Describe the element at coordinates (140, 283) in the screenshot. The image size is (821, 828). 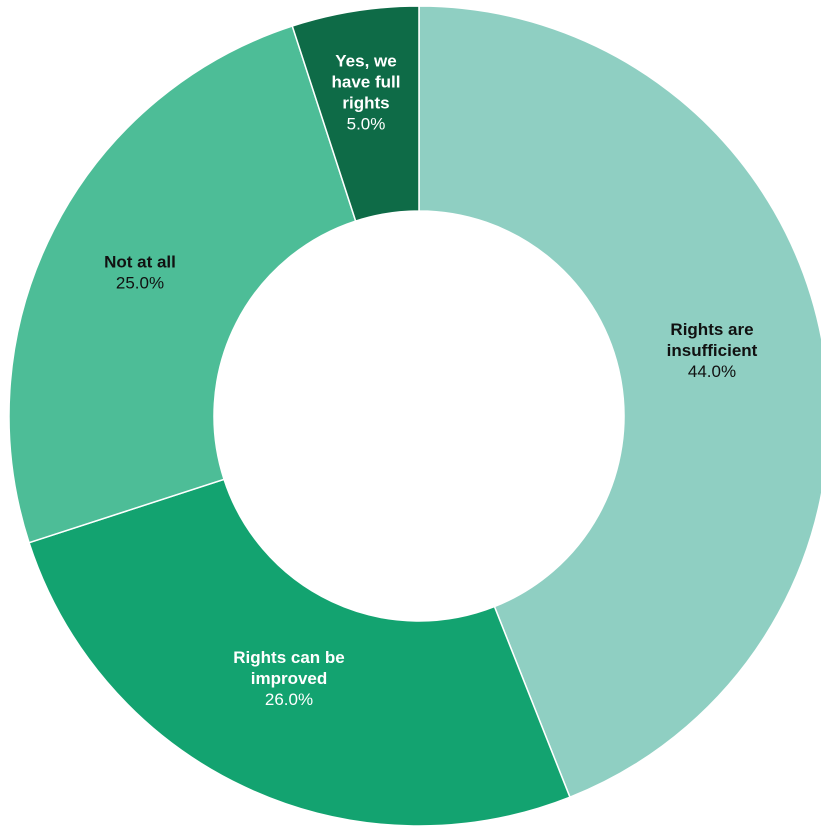
I see `slice-value-label: 25.0%` at that location.